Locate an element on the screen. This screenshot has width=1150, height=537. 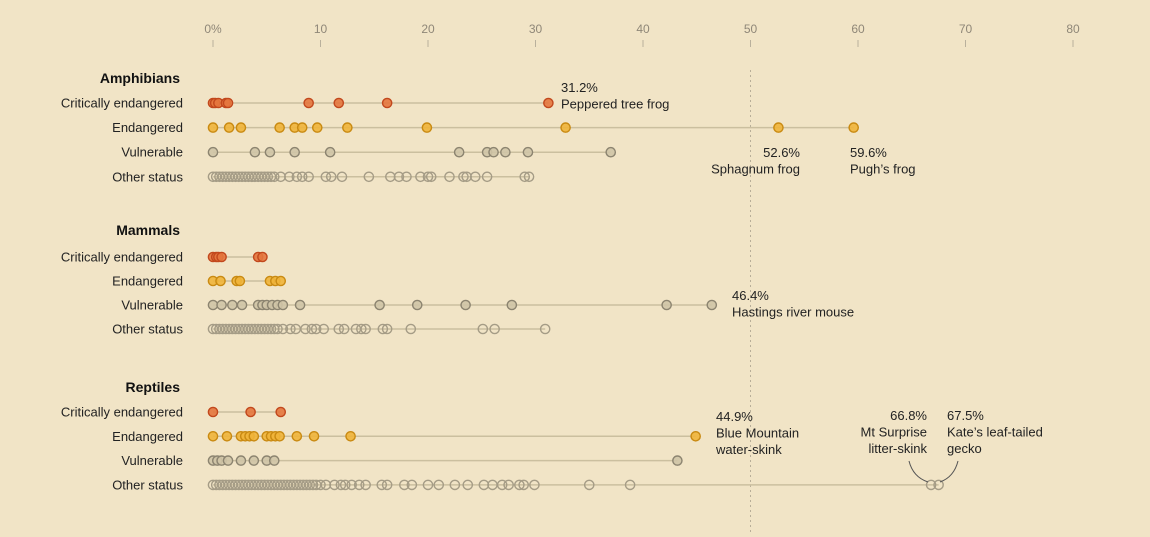
group-title: Amphibians is located at coordinates (140, 78).